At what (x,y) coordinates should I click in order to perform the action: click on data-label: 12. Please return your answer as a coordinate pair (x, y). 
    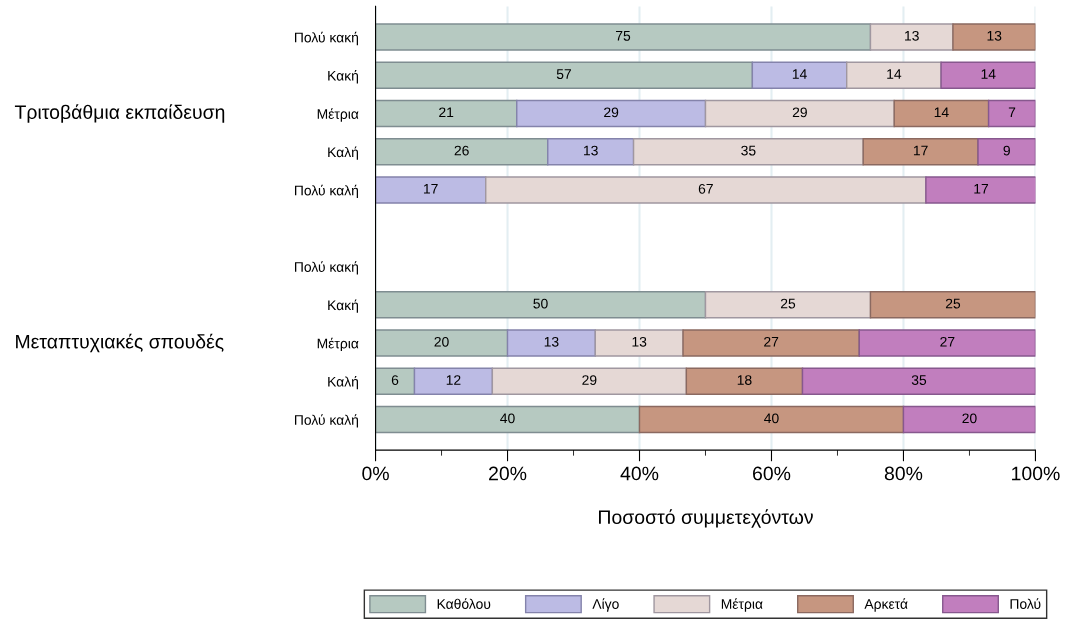
    Looking at the image, I should click on (453, 380).